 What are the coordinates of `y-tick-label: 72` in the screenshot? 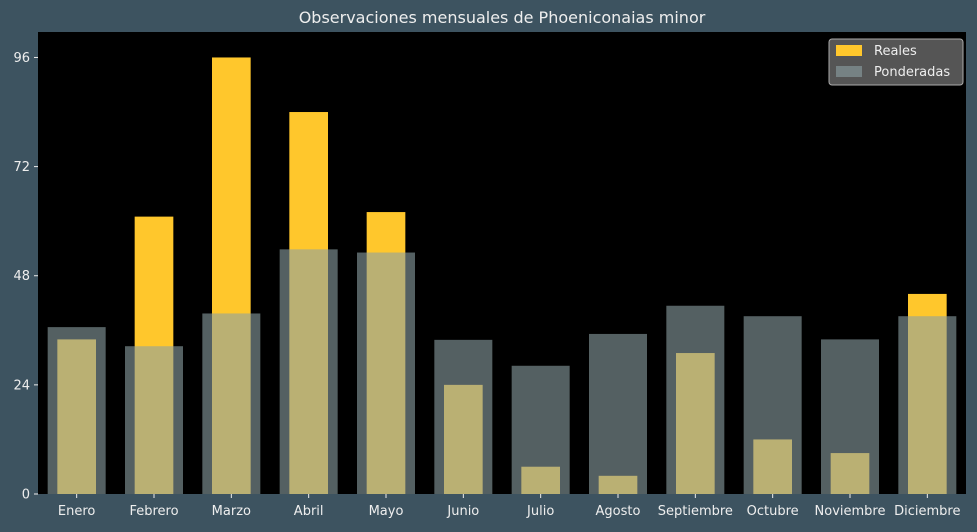 It's located at (21, 167).